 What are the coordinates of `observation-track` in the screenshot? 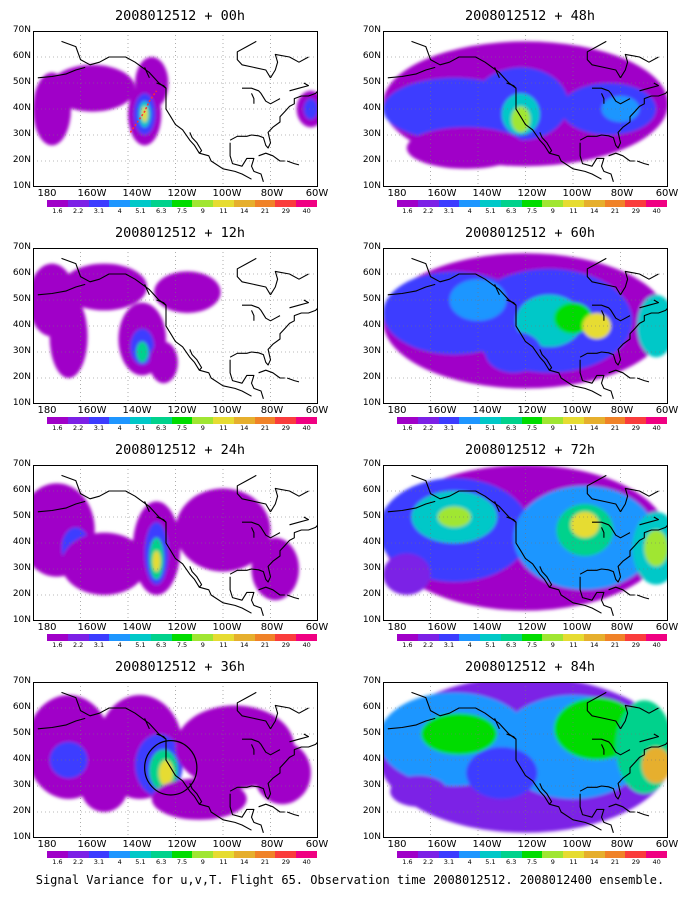 It's located at (143, 111).